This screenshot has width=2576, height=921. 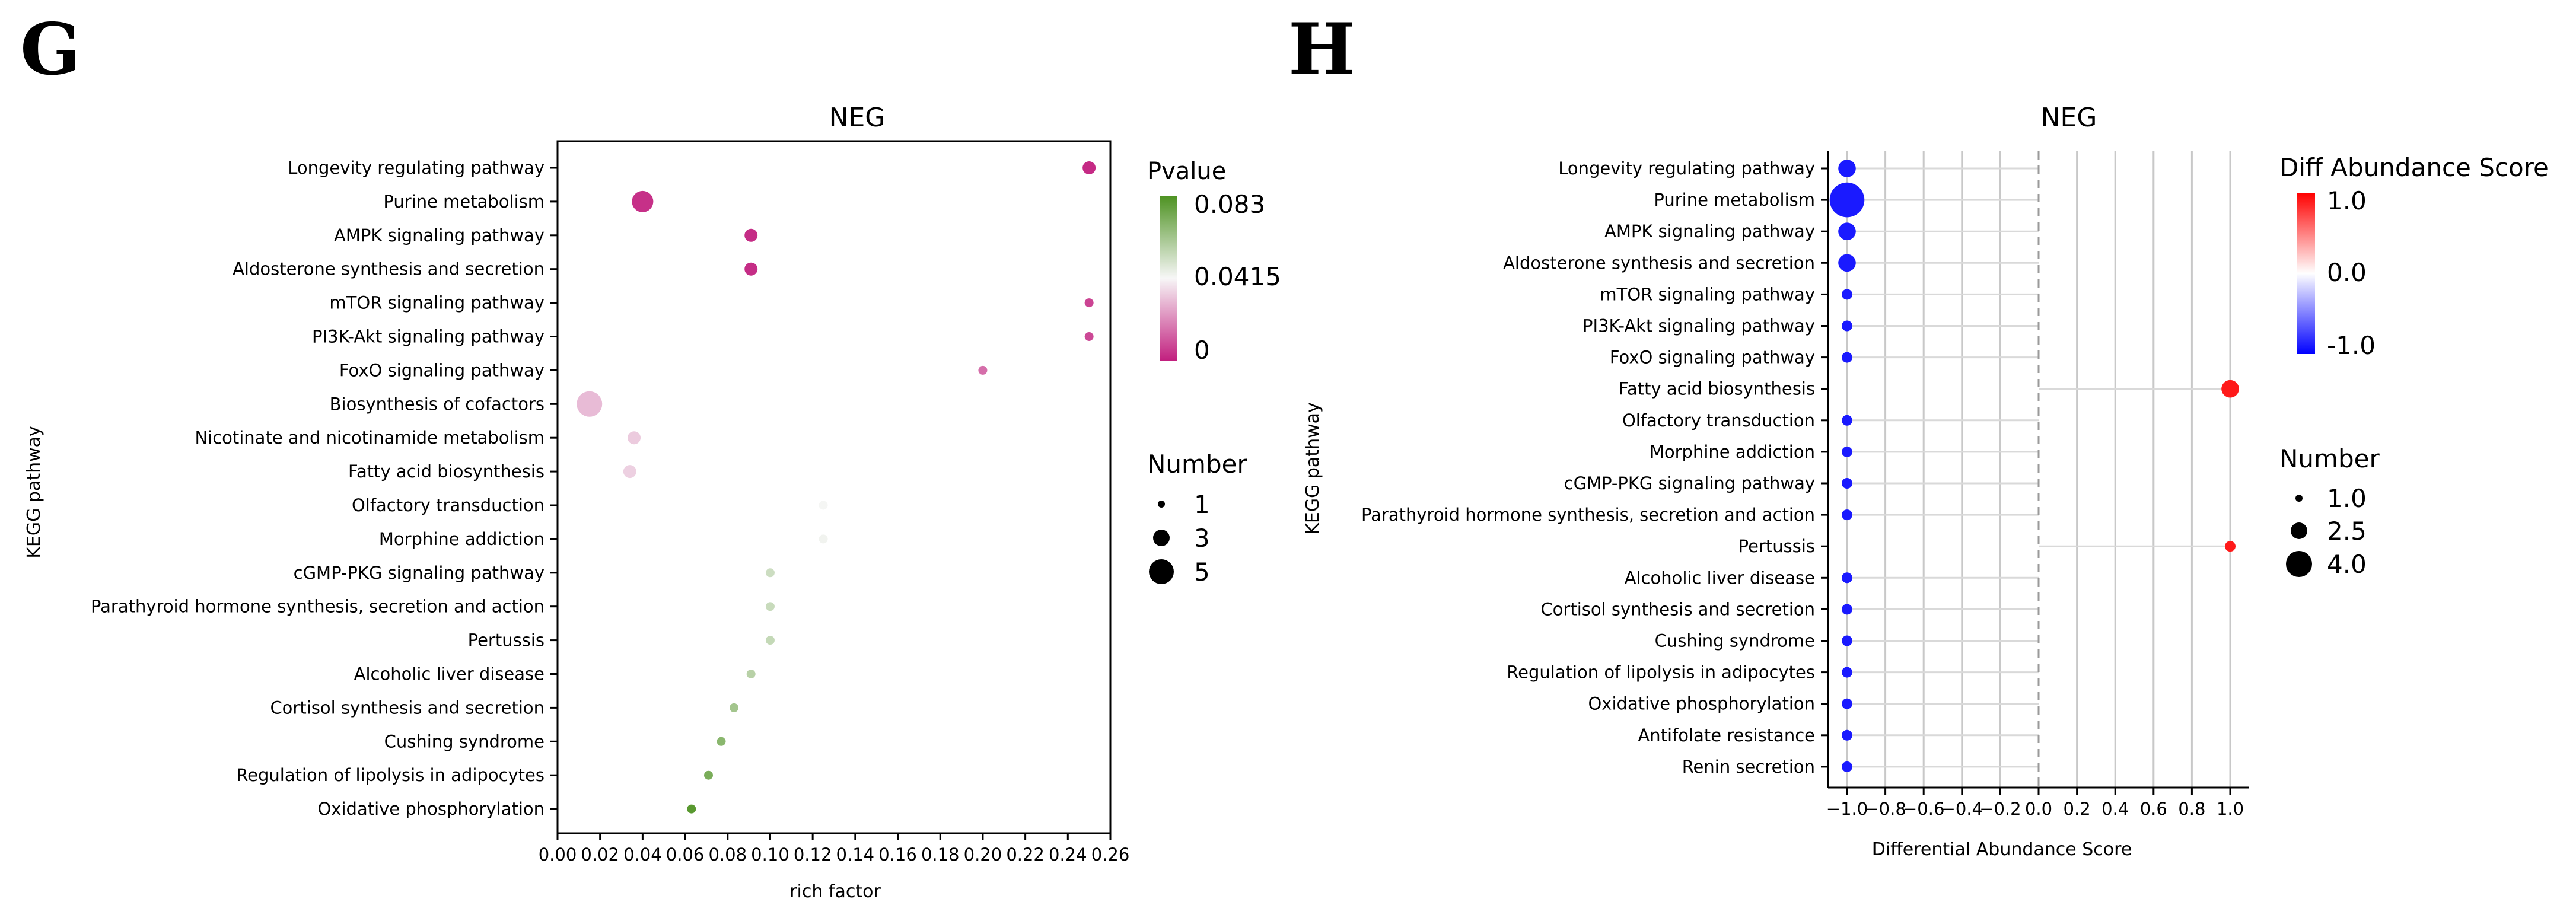 I want to click on chart-g-ytick-label-cushing-syndrome: Cushing syndrome, so click(x=464, y=741).